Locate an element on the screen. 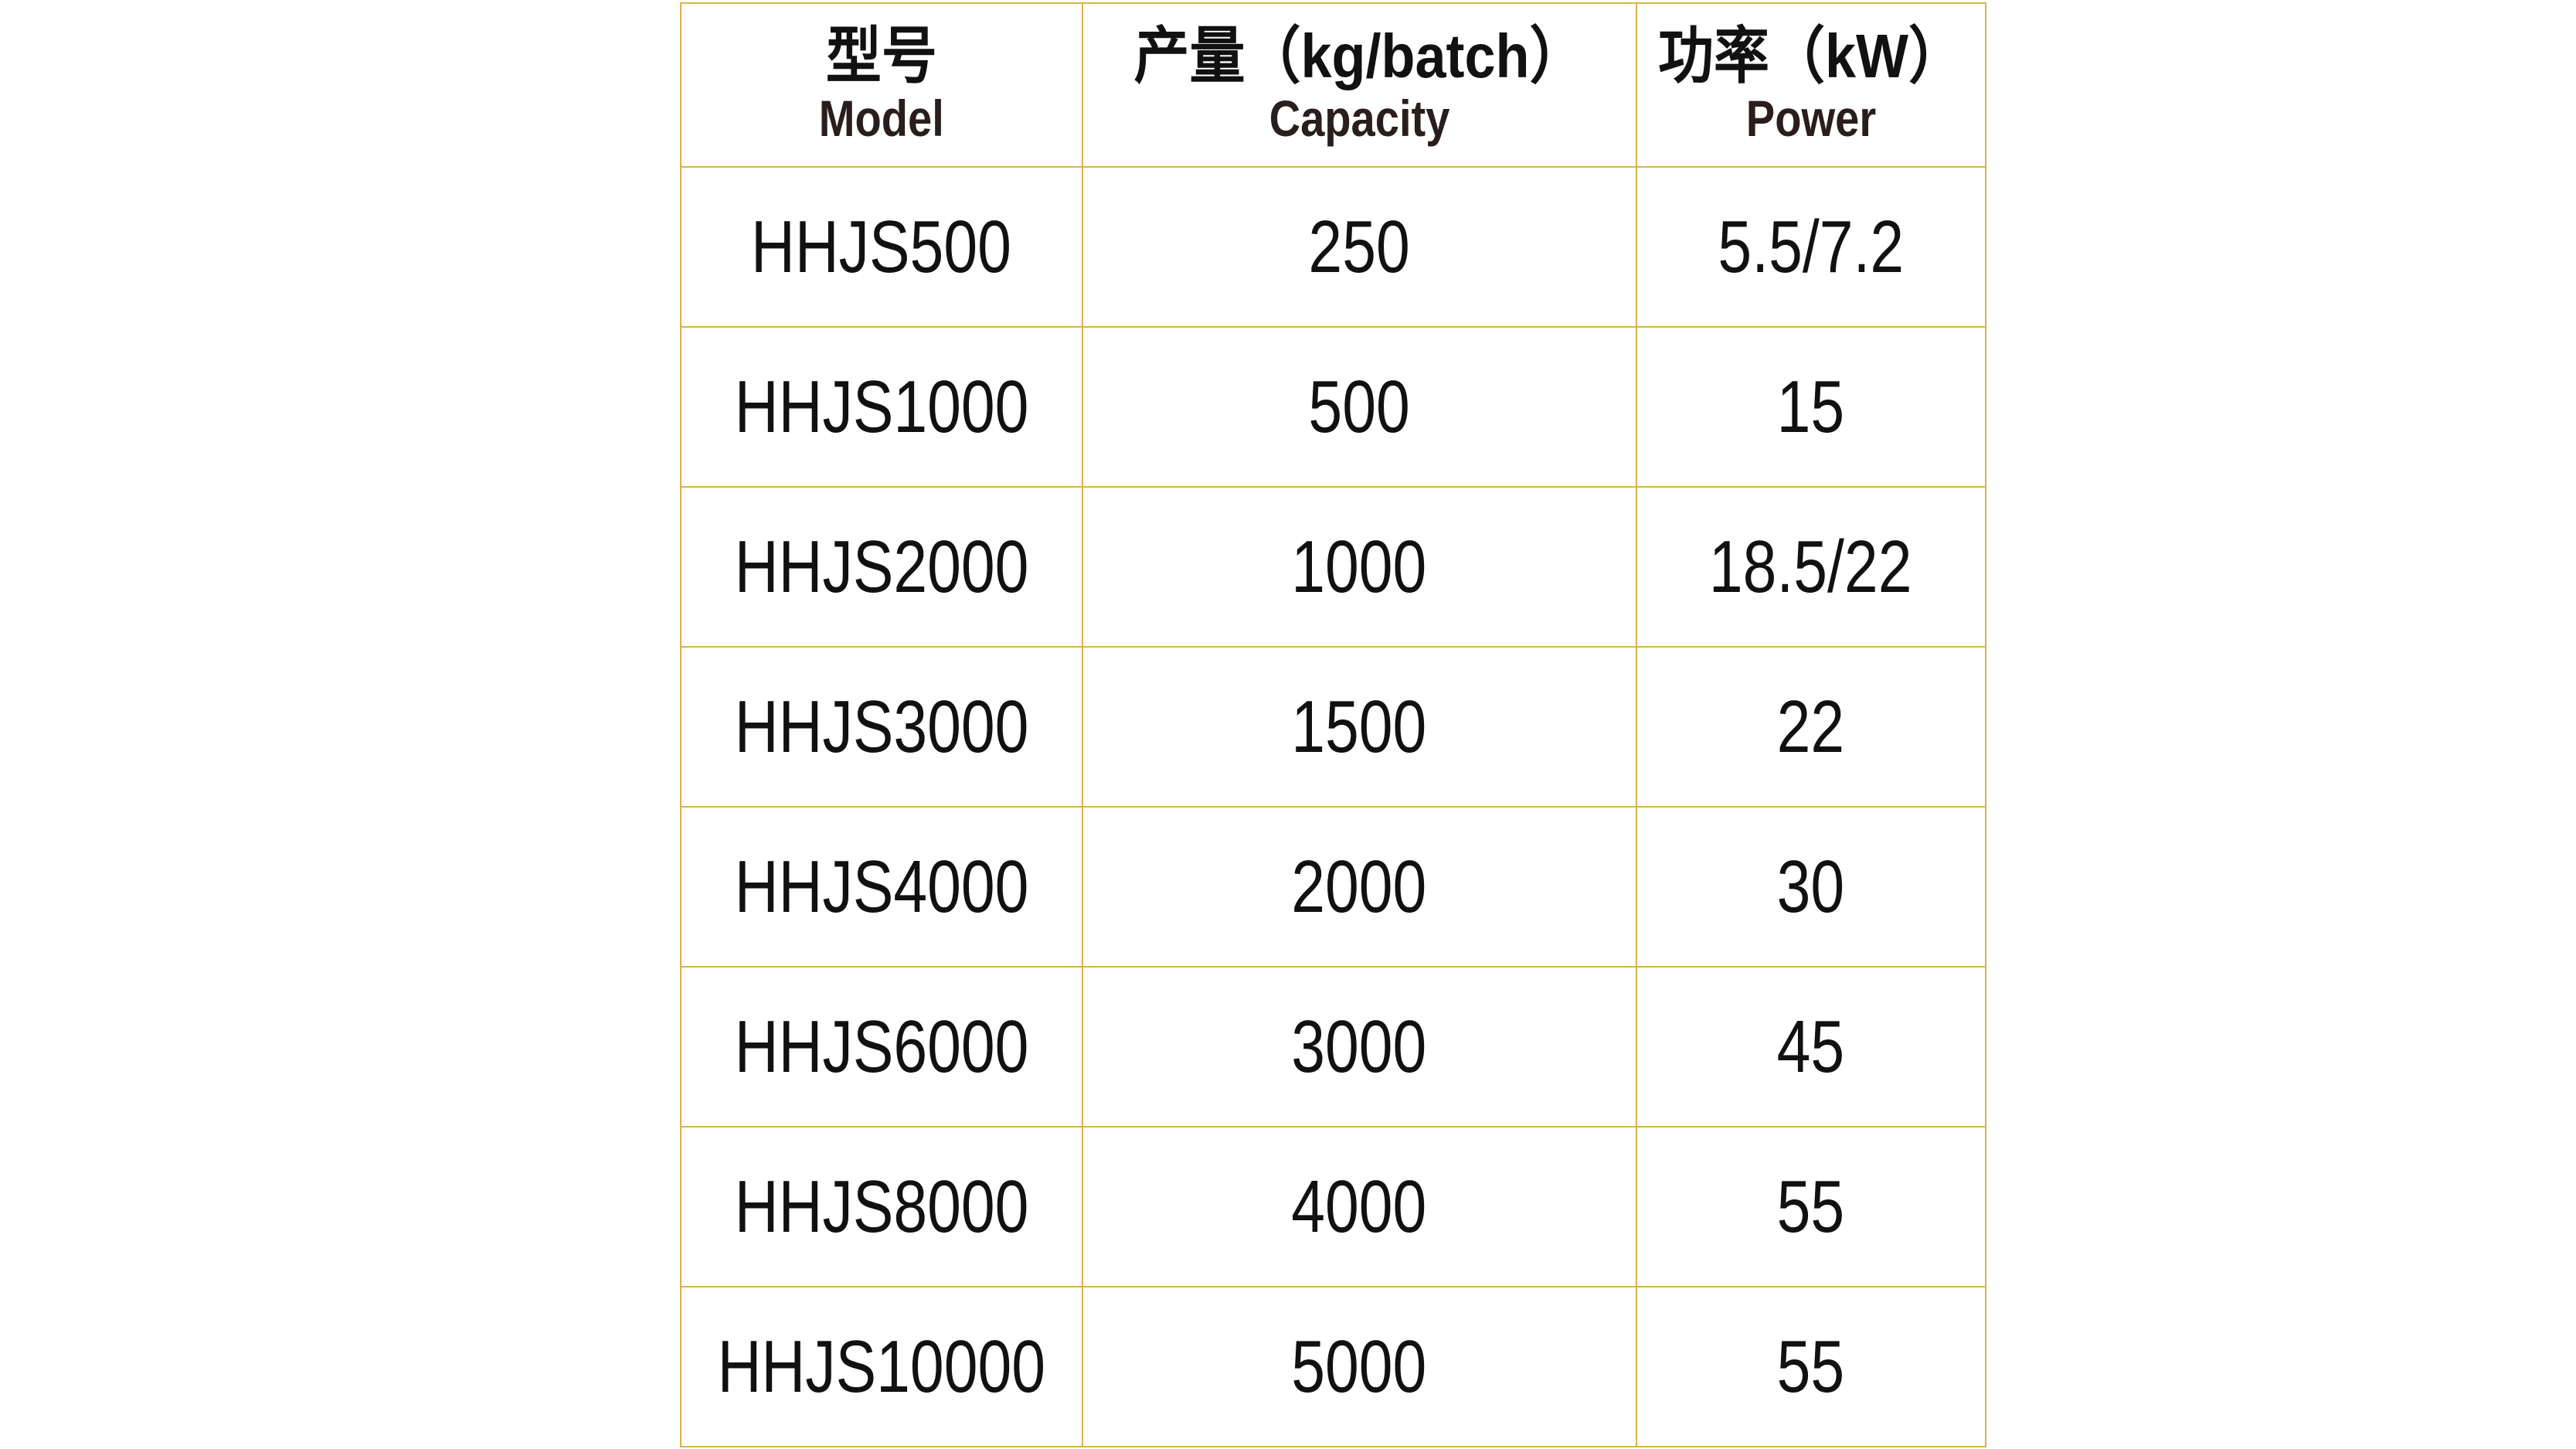  capacity-cell-text: 1000 is located at coordinates (1359, 567).